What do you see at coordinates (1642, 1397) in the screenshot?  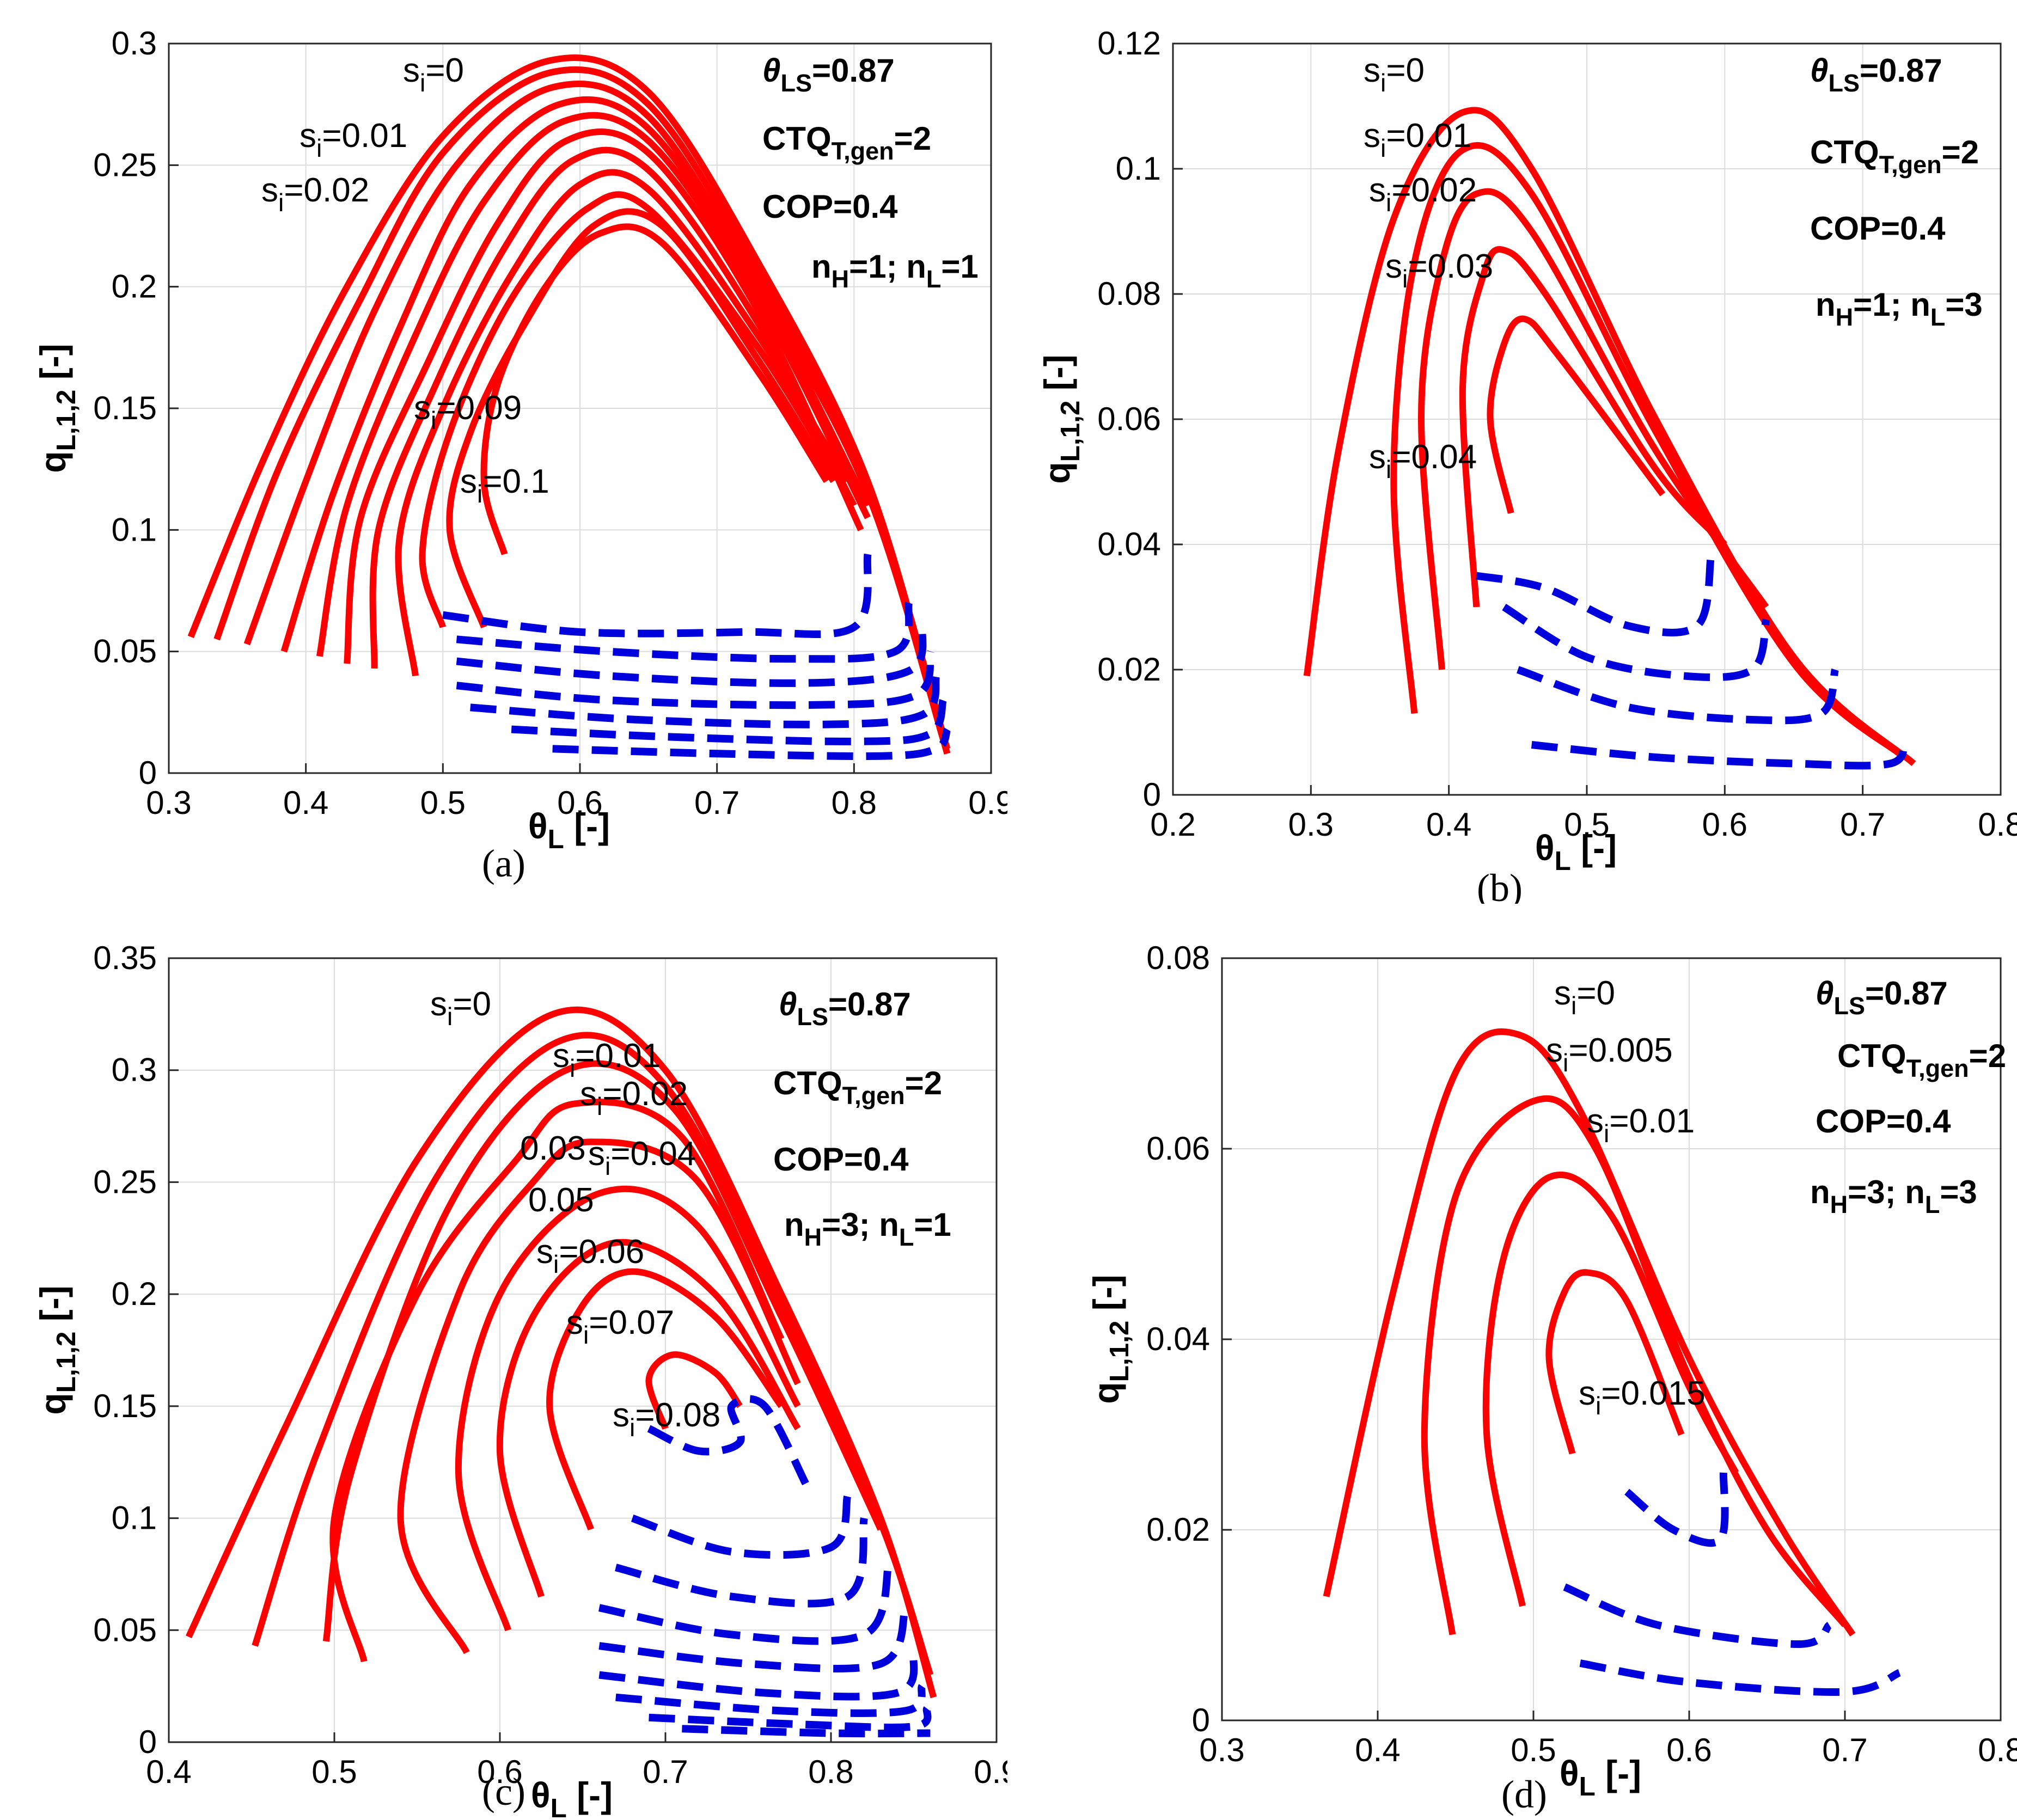 I see `curve-label: si=0.015` at bounding box center [1642, 1397].